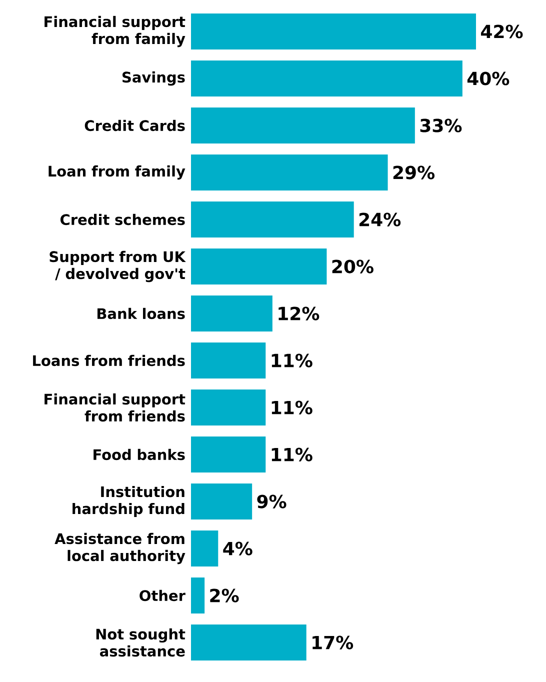 This screenshot has width=546, height=682. What do you see at coordinates (333, 643) in the screenshot?
I see `data-label: 17%` at bounding box center [333, 643].